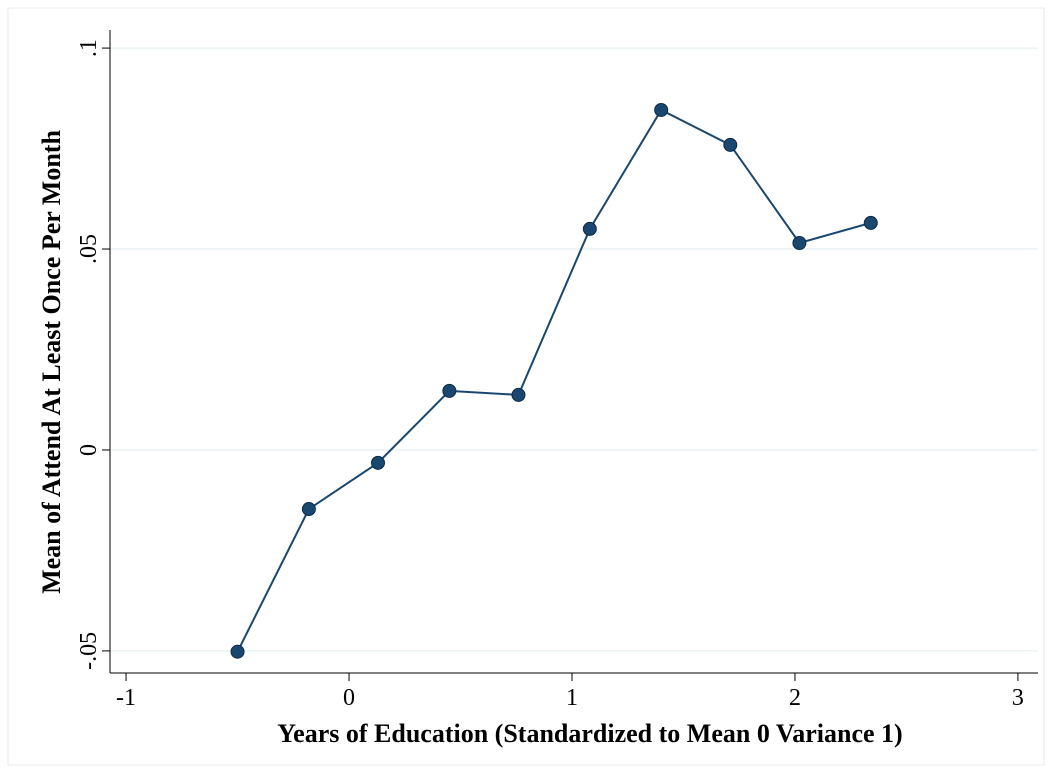  I want to click on x-tick-label: 0, so click(349, 698).